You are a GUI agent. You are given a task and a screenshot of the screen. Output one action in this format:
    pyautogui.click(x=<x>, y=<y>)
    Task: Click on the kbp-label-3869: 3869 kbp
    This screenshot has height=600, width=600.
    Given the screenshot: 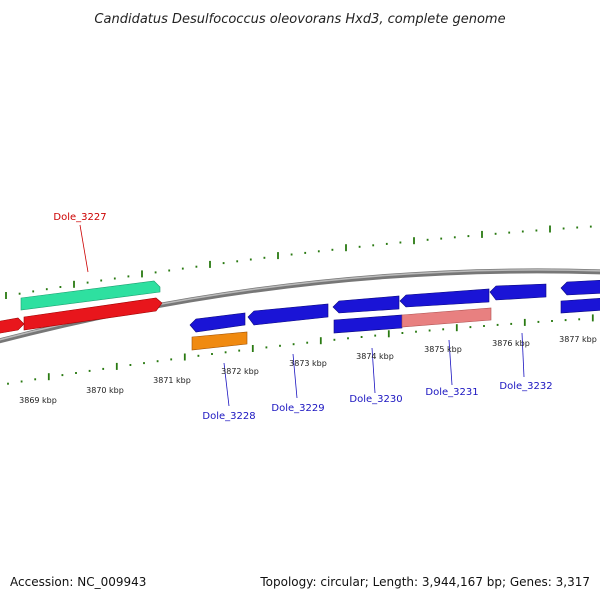 What is the action you would take?
    pyautogui.click(x=38, y=400)
    